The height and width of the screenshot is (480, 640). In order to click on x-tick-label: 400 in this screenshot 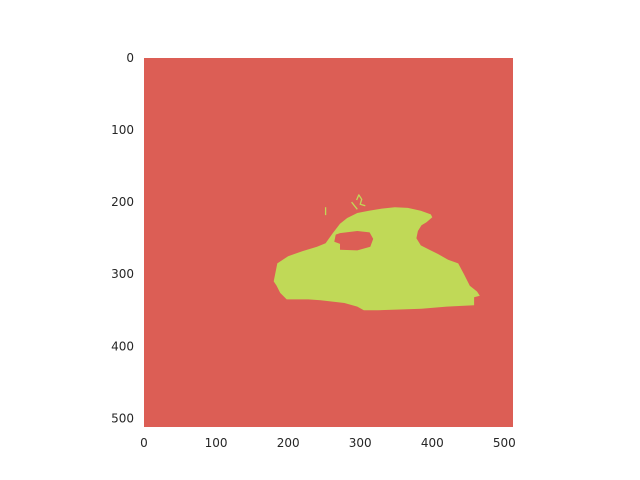, I will do `click(432, 443)`.